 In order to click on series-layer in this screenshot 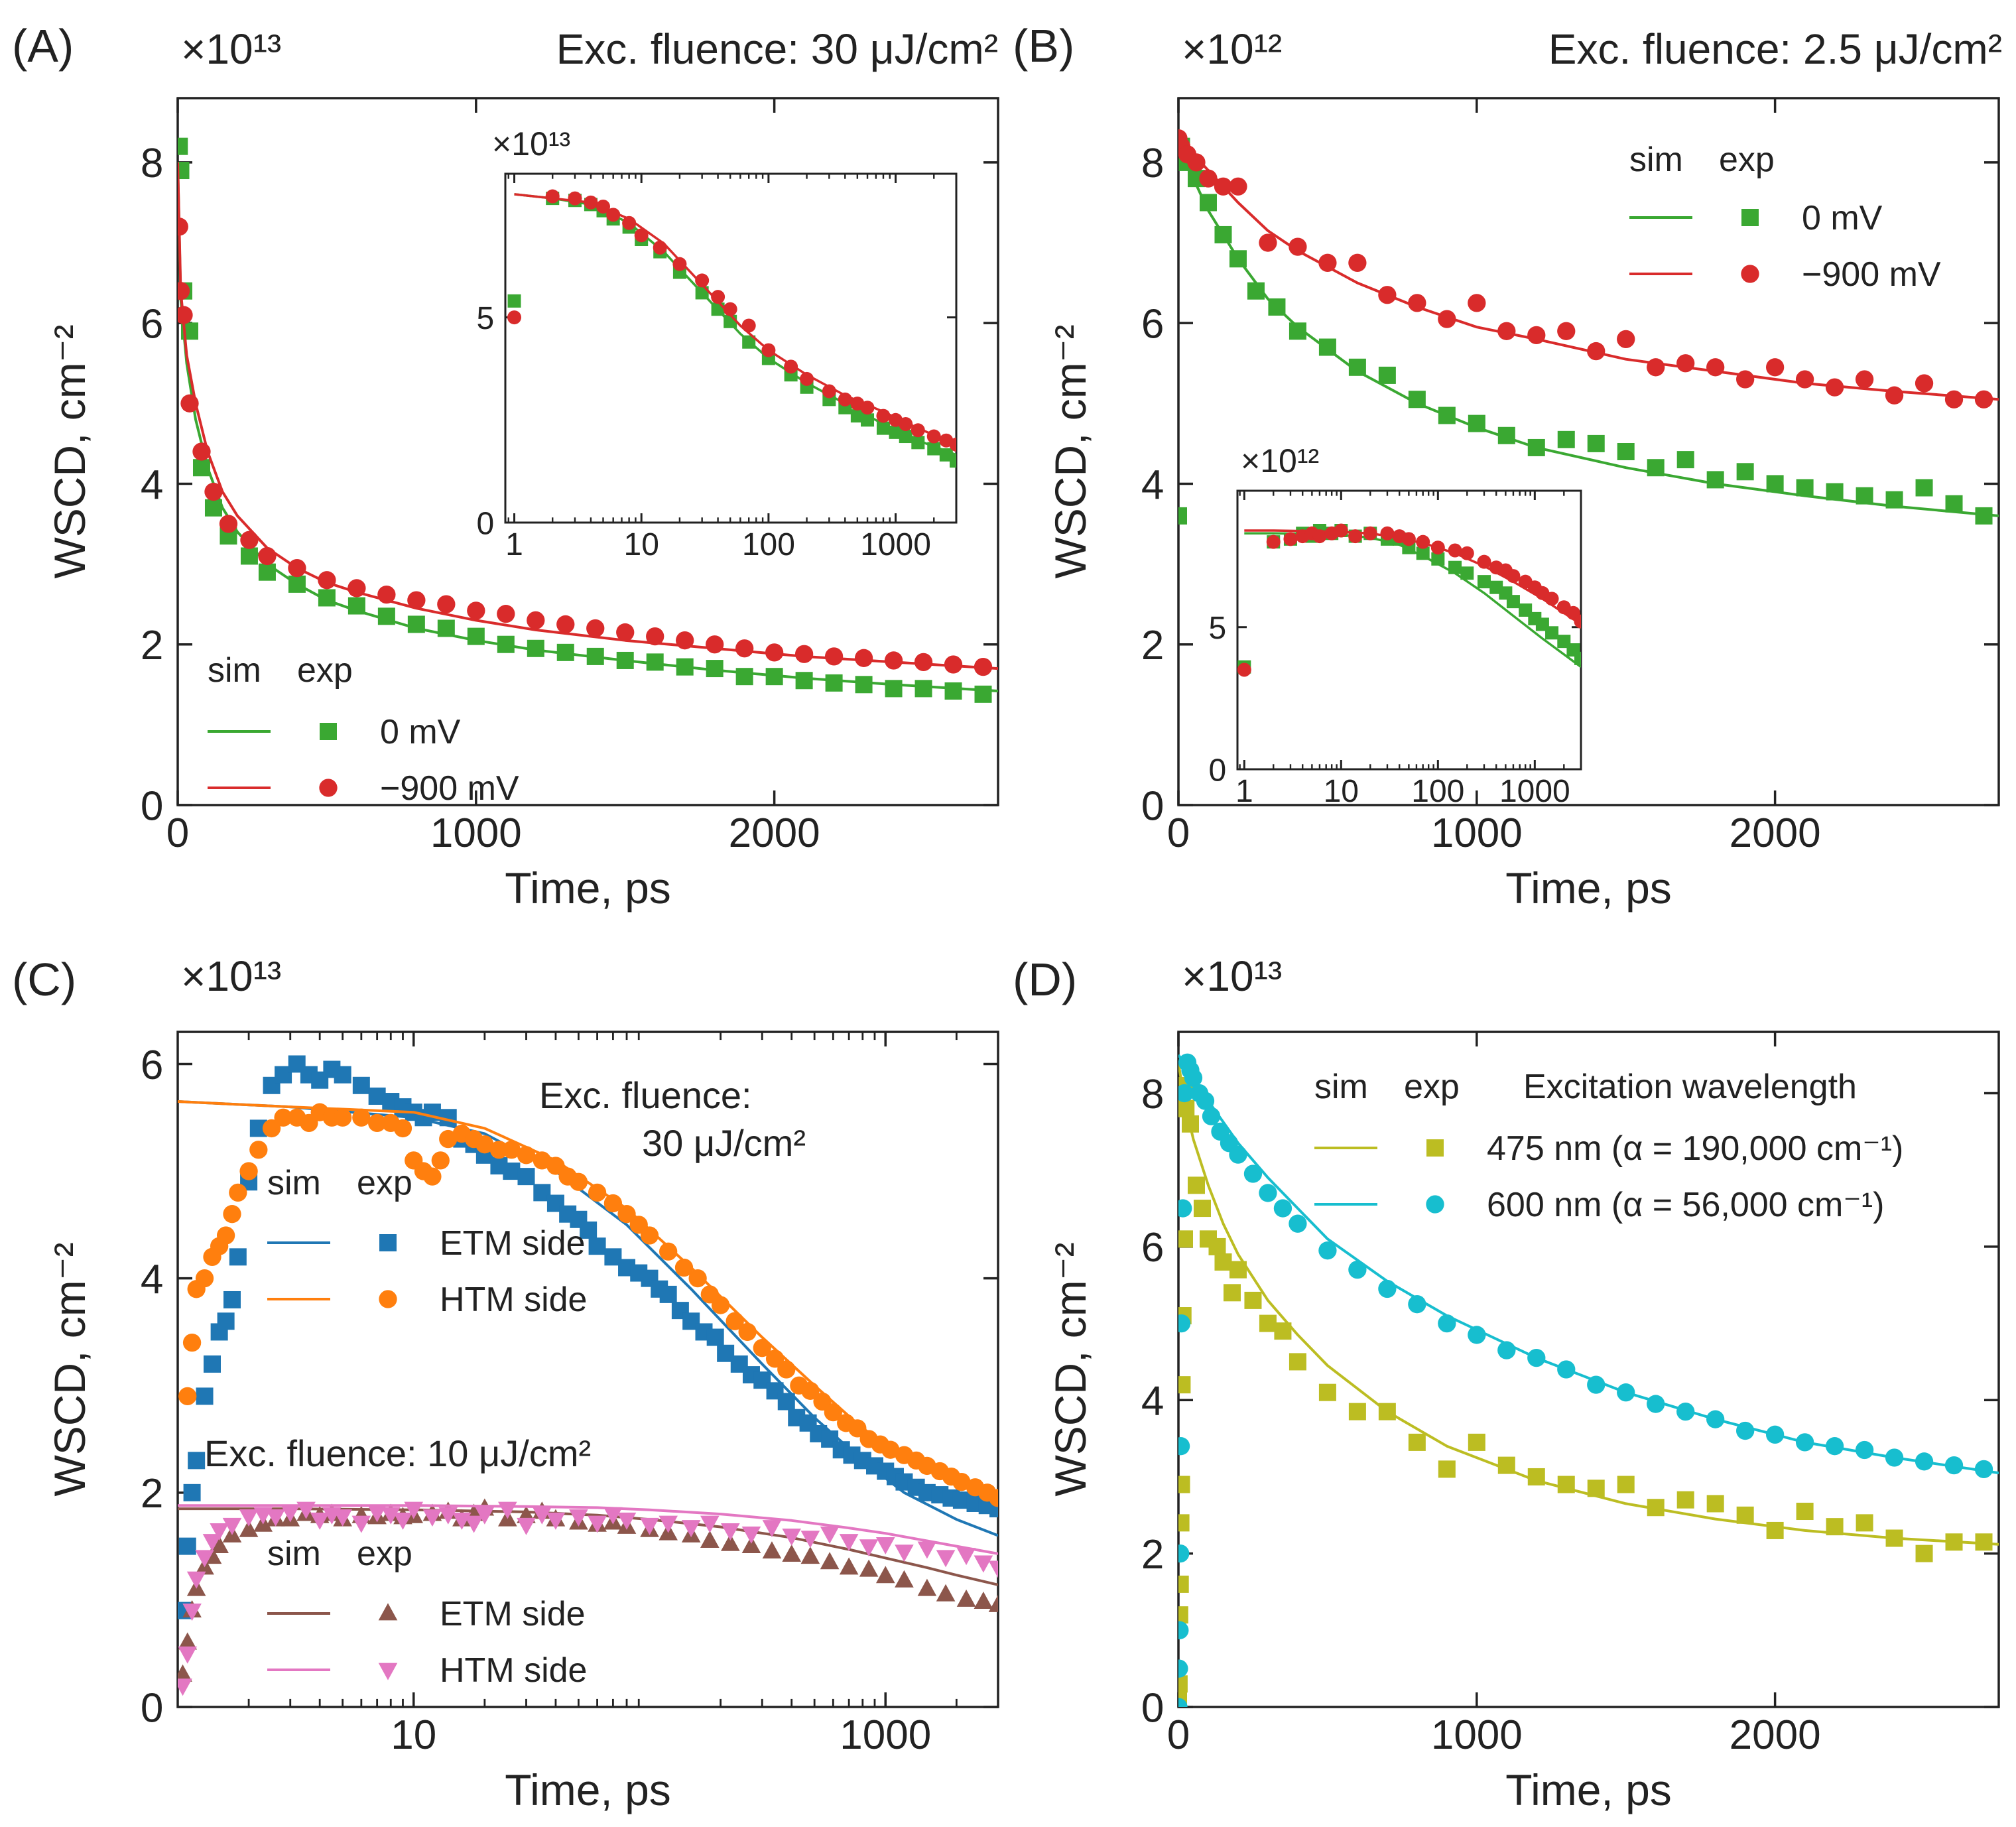, I will do `click(731, 328)`.